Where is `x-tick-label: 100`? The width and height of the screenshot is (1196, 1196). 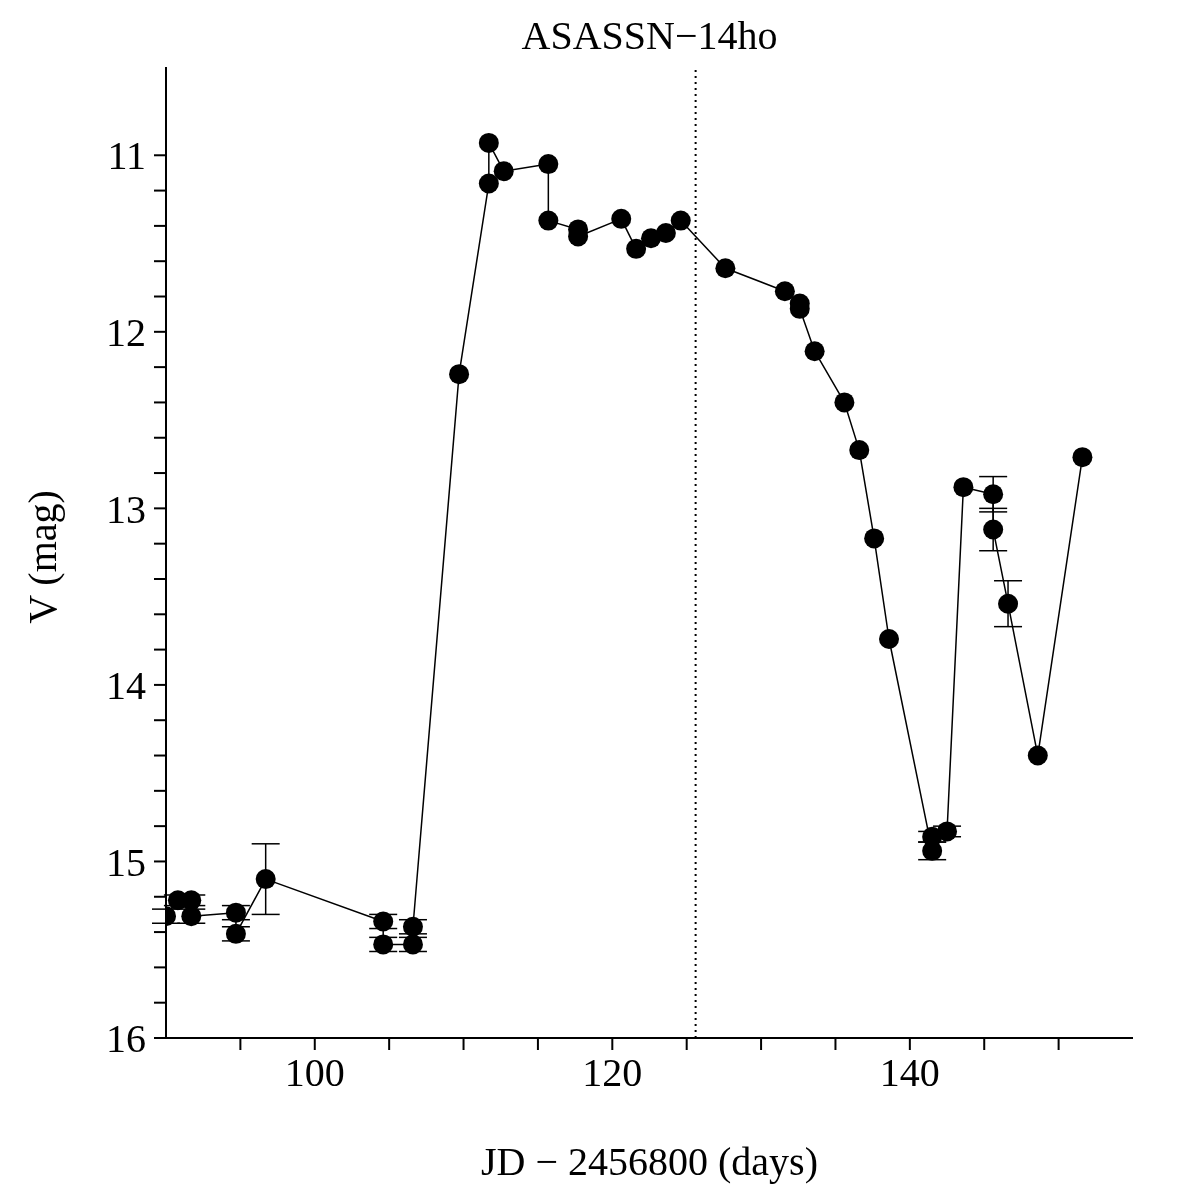 x-tick-label: 100 is located at coordinates (314, 1073).